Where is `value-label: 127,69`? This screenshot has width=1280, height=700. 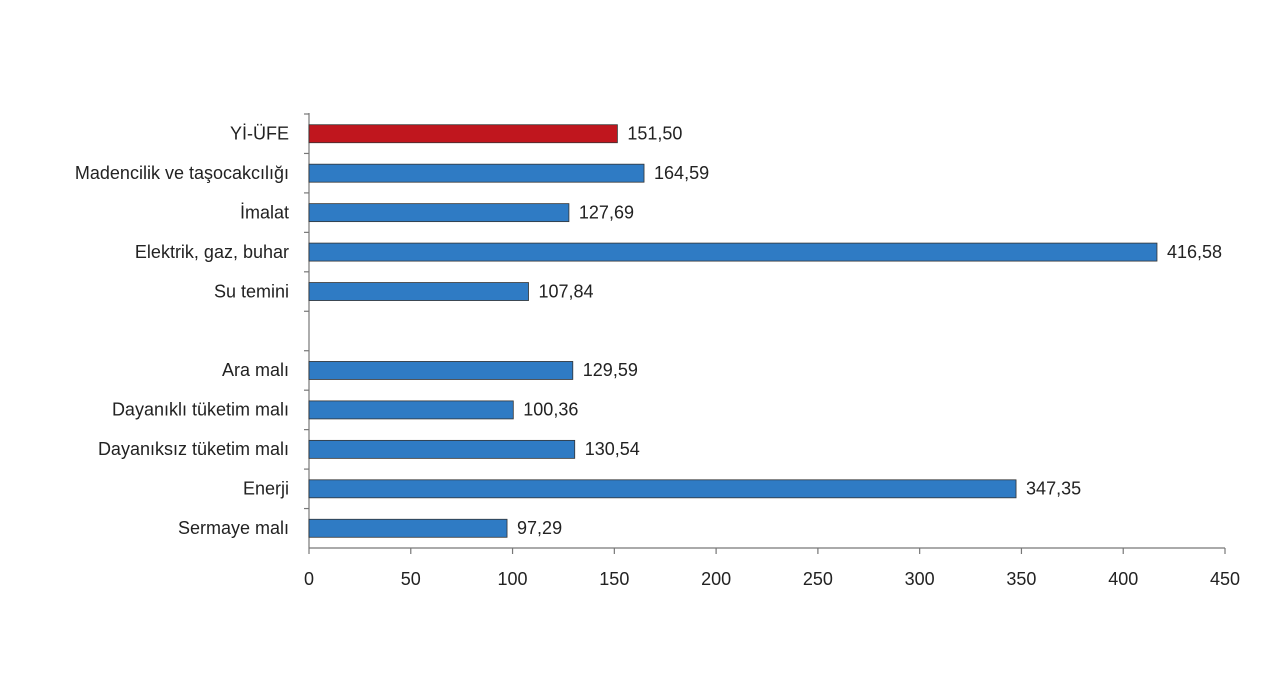
value-label: 127,69 is located at coordinates (606, 212).